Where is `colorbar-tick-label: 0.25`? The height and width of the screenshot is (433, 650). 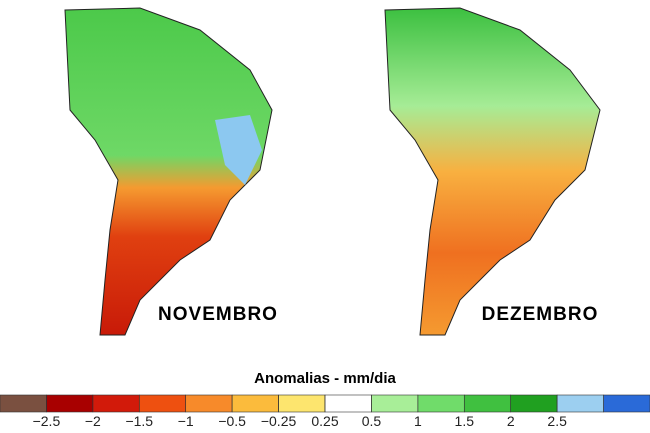
colorbar-tick-label: 0.25 is located at coordinates (324, 421).